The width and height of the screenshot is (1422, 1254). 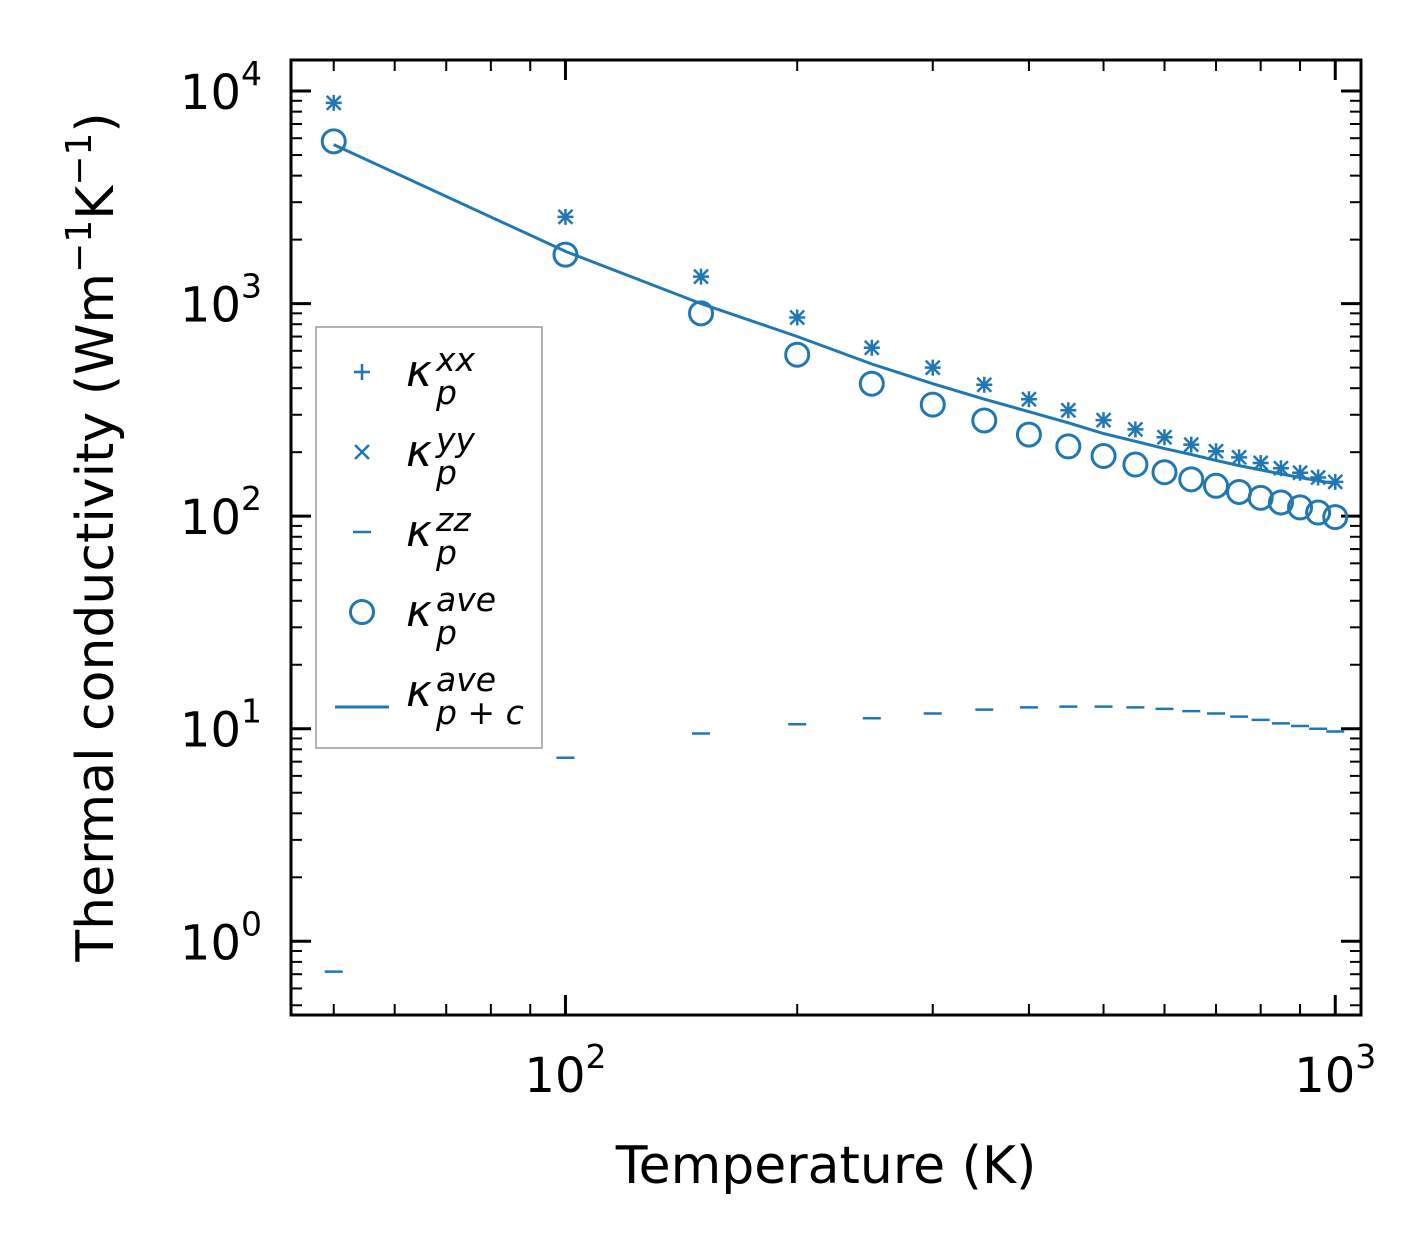 I want to click on legend-label: κ ave p + c, so click(x=465, y=696).